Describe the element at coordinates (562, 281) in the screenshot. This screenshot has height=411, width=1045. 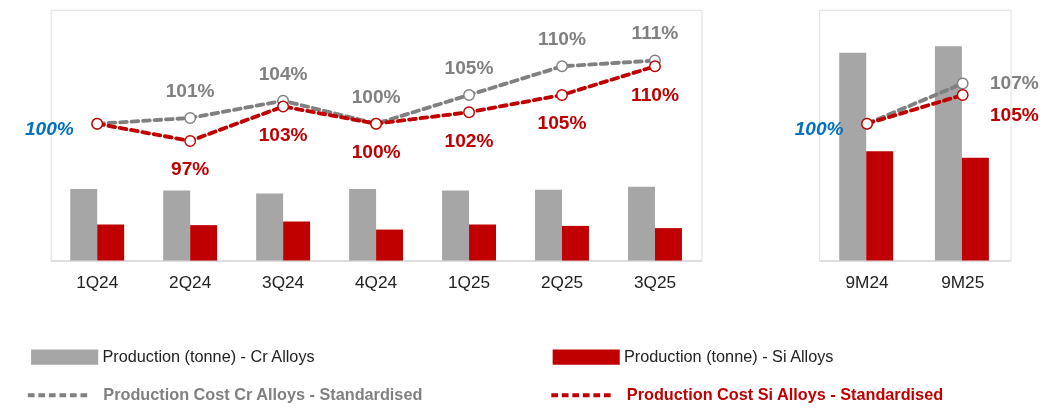
I see `x-tick-label: 2Q25` at that location.